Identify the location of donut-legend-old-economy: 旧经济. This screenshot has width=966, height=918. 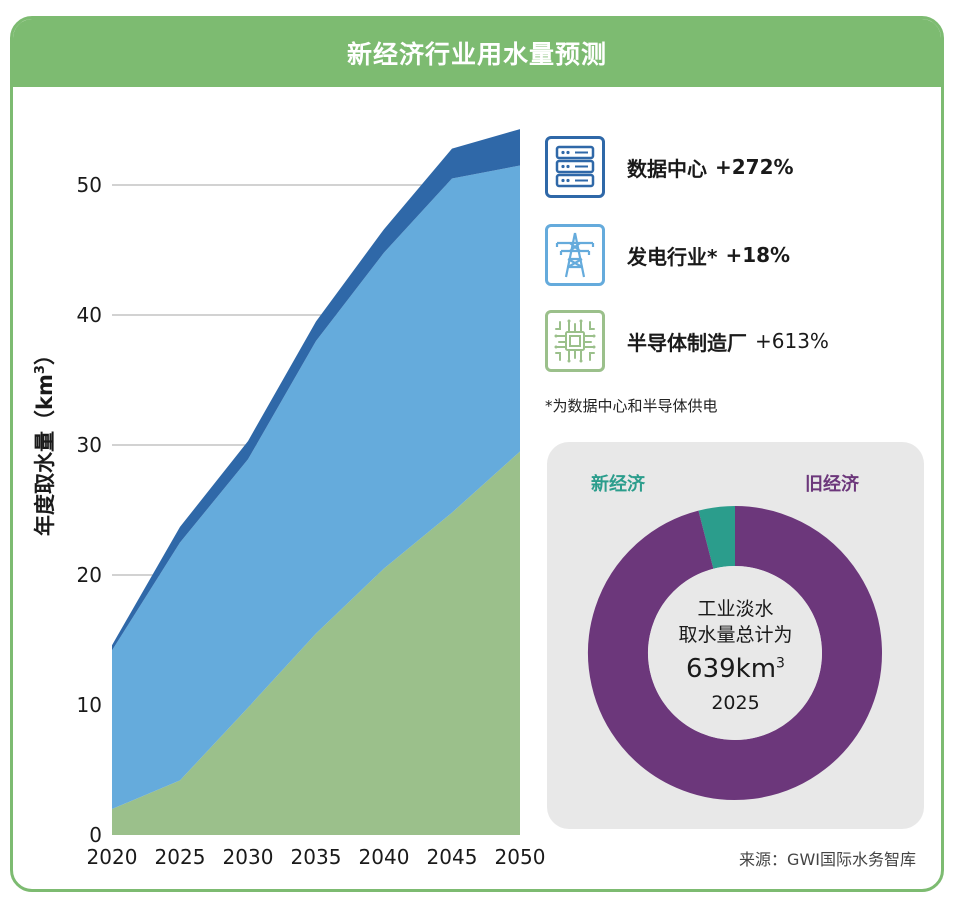
(832, 484).